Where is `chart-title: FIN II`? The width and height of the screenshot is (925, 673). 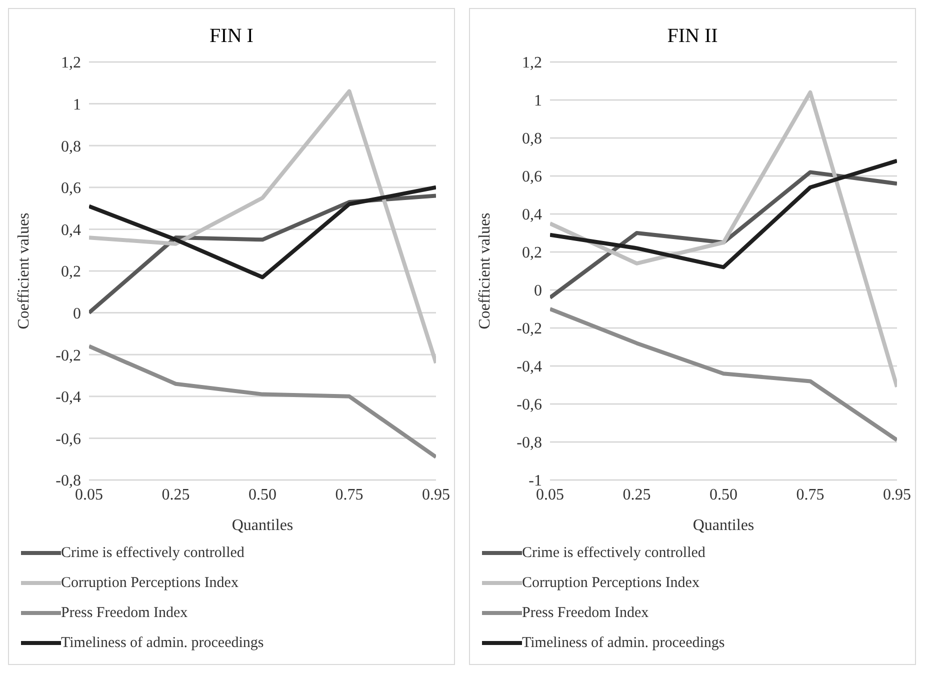
chart-title: FIN II is located at coordinates (692, 36).